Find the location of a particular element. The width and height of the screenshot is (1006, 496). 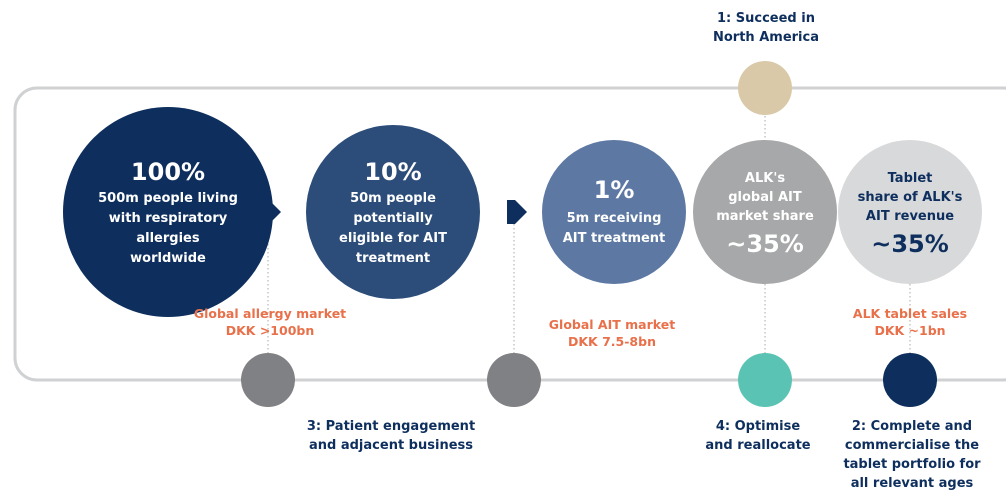

stage-desc: 5m receiving is located at coordinates (614, 218).